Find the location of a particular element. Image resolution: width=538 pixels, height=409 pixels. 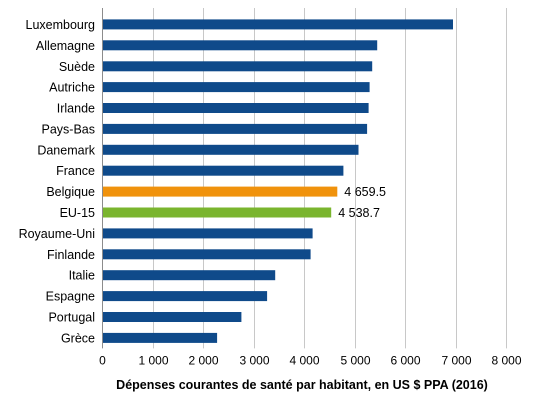

x-tick-label: 5 000 is located at coordinates (355, 360).